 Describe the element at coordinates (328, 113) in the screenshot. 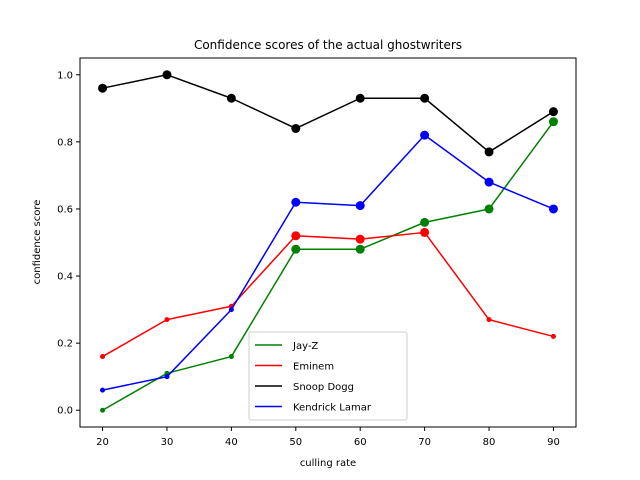

I see `series-line-snoop-dogg` at that location.